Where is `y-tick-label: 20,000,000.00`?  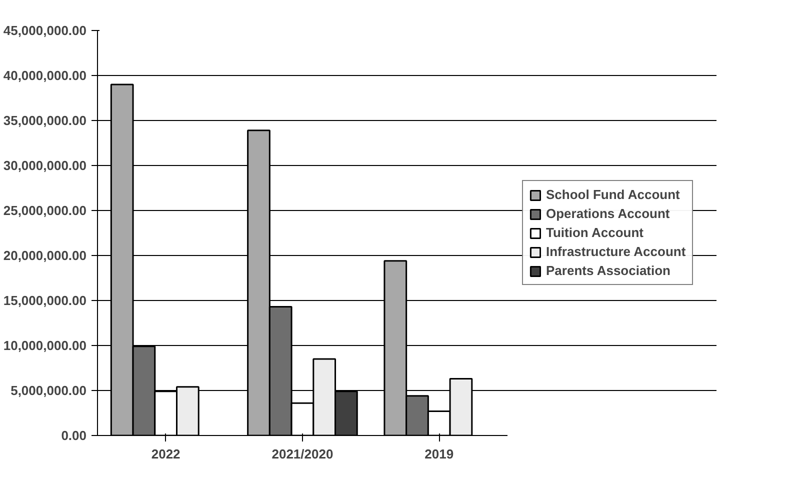
y-tick-label: 20,000,000.00 is located at coordinates (45, 255).